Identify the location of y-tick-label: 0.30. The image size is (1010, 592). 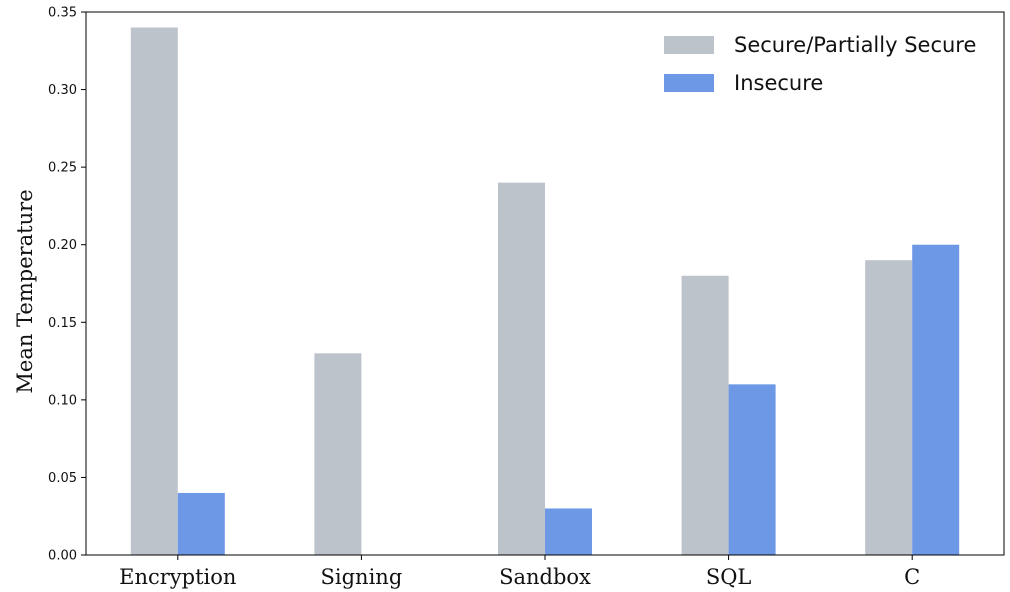
(62, 90).